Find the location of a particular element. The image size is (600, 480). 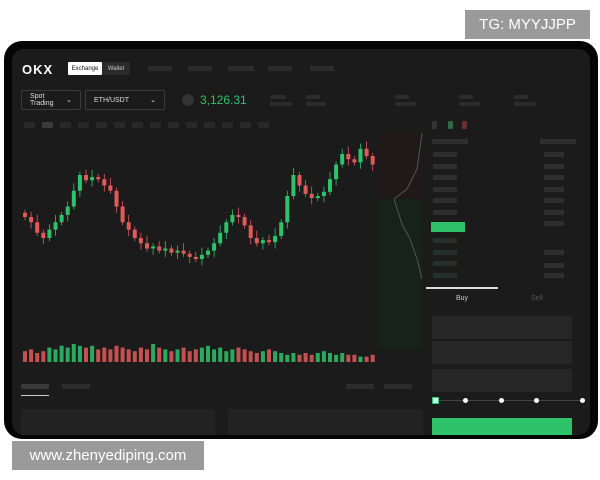

amount-slider-track is located at coordinates (509, 400).